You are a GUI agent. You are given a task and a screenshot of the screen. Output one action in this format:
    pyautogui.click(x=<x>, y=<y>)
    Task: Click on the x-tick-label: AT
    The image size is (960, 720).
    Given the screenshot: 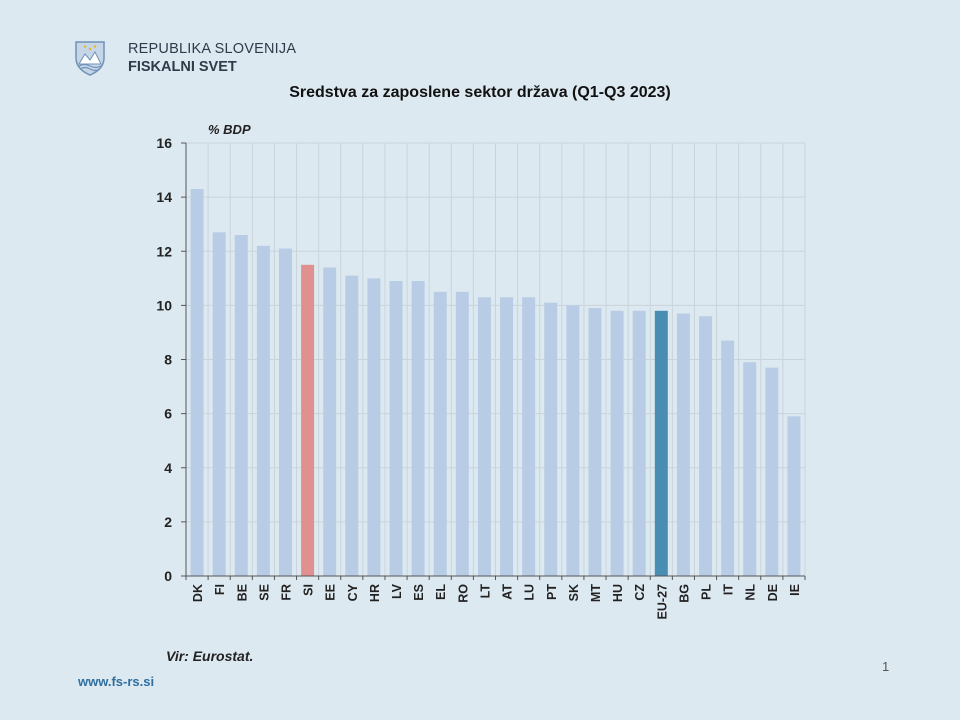 What is the action you would take?
    pyautogui.click(x=508, y=592)
    